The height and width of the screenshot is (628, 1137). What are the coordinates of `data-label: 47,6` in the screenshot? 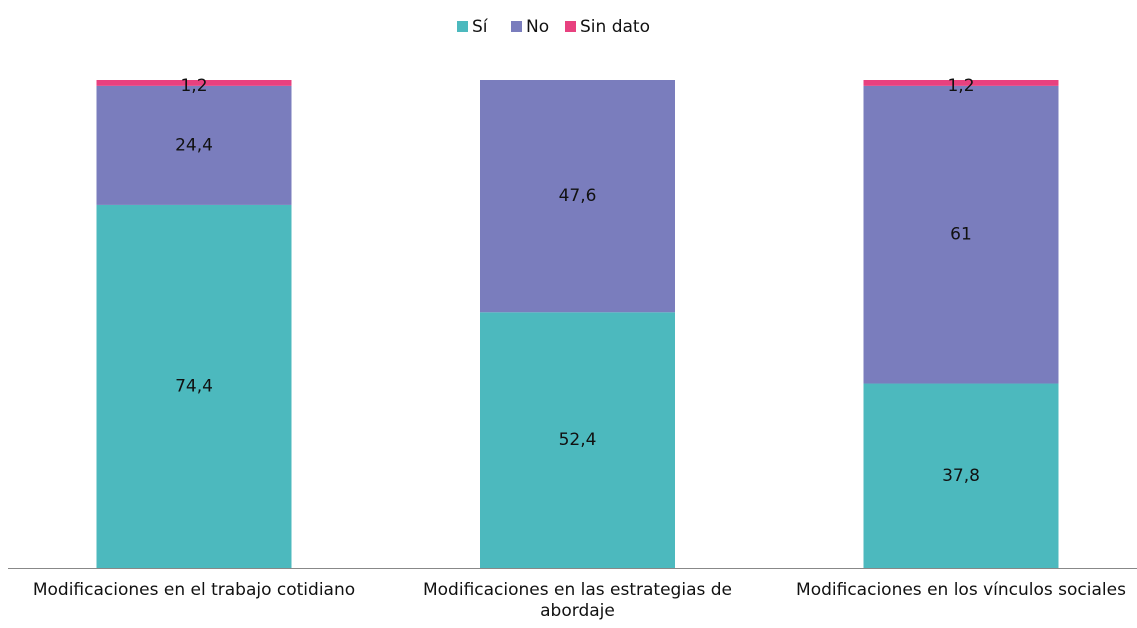 It's located at (578, 196).